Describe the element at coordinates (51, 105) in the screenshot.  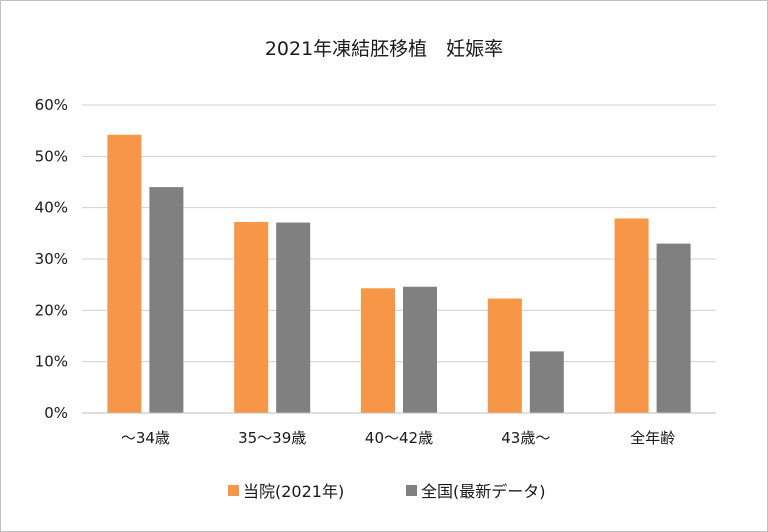
I see `y-tick-label: 60%` at that location.